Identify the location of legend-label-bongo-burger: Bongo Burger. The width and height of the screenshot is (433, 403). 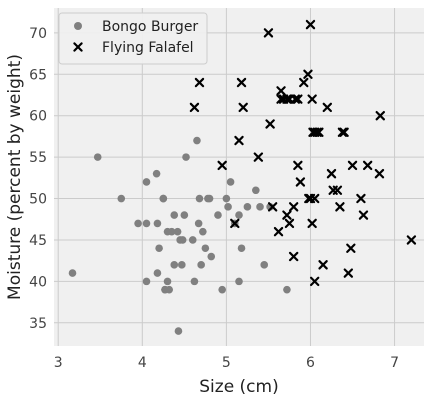
(150, 27).